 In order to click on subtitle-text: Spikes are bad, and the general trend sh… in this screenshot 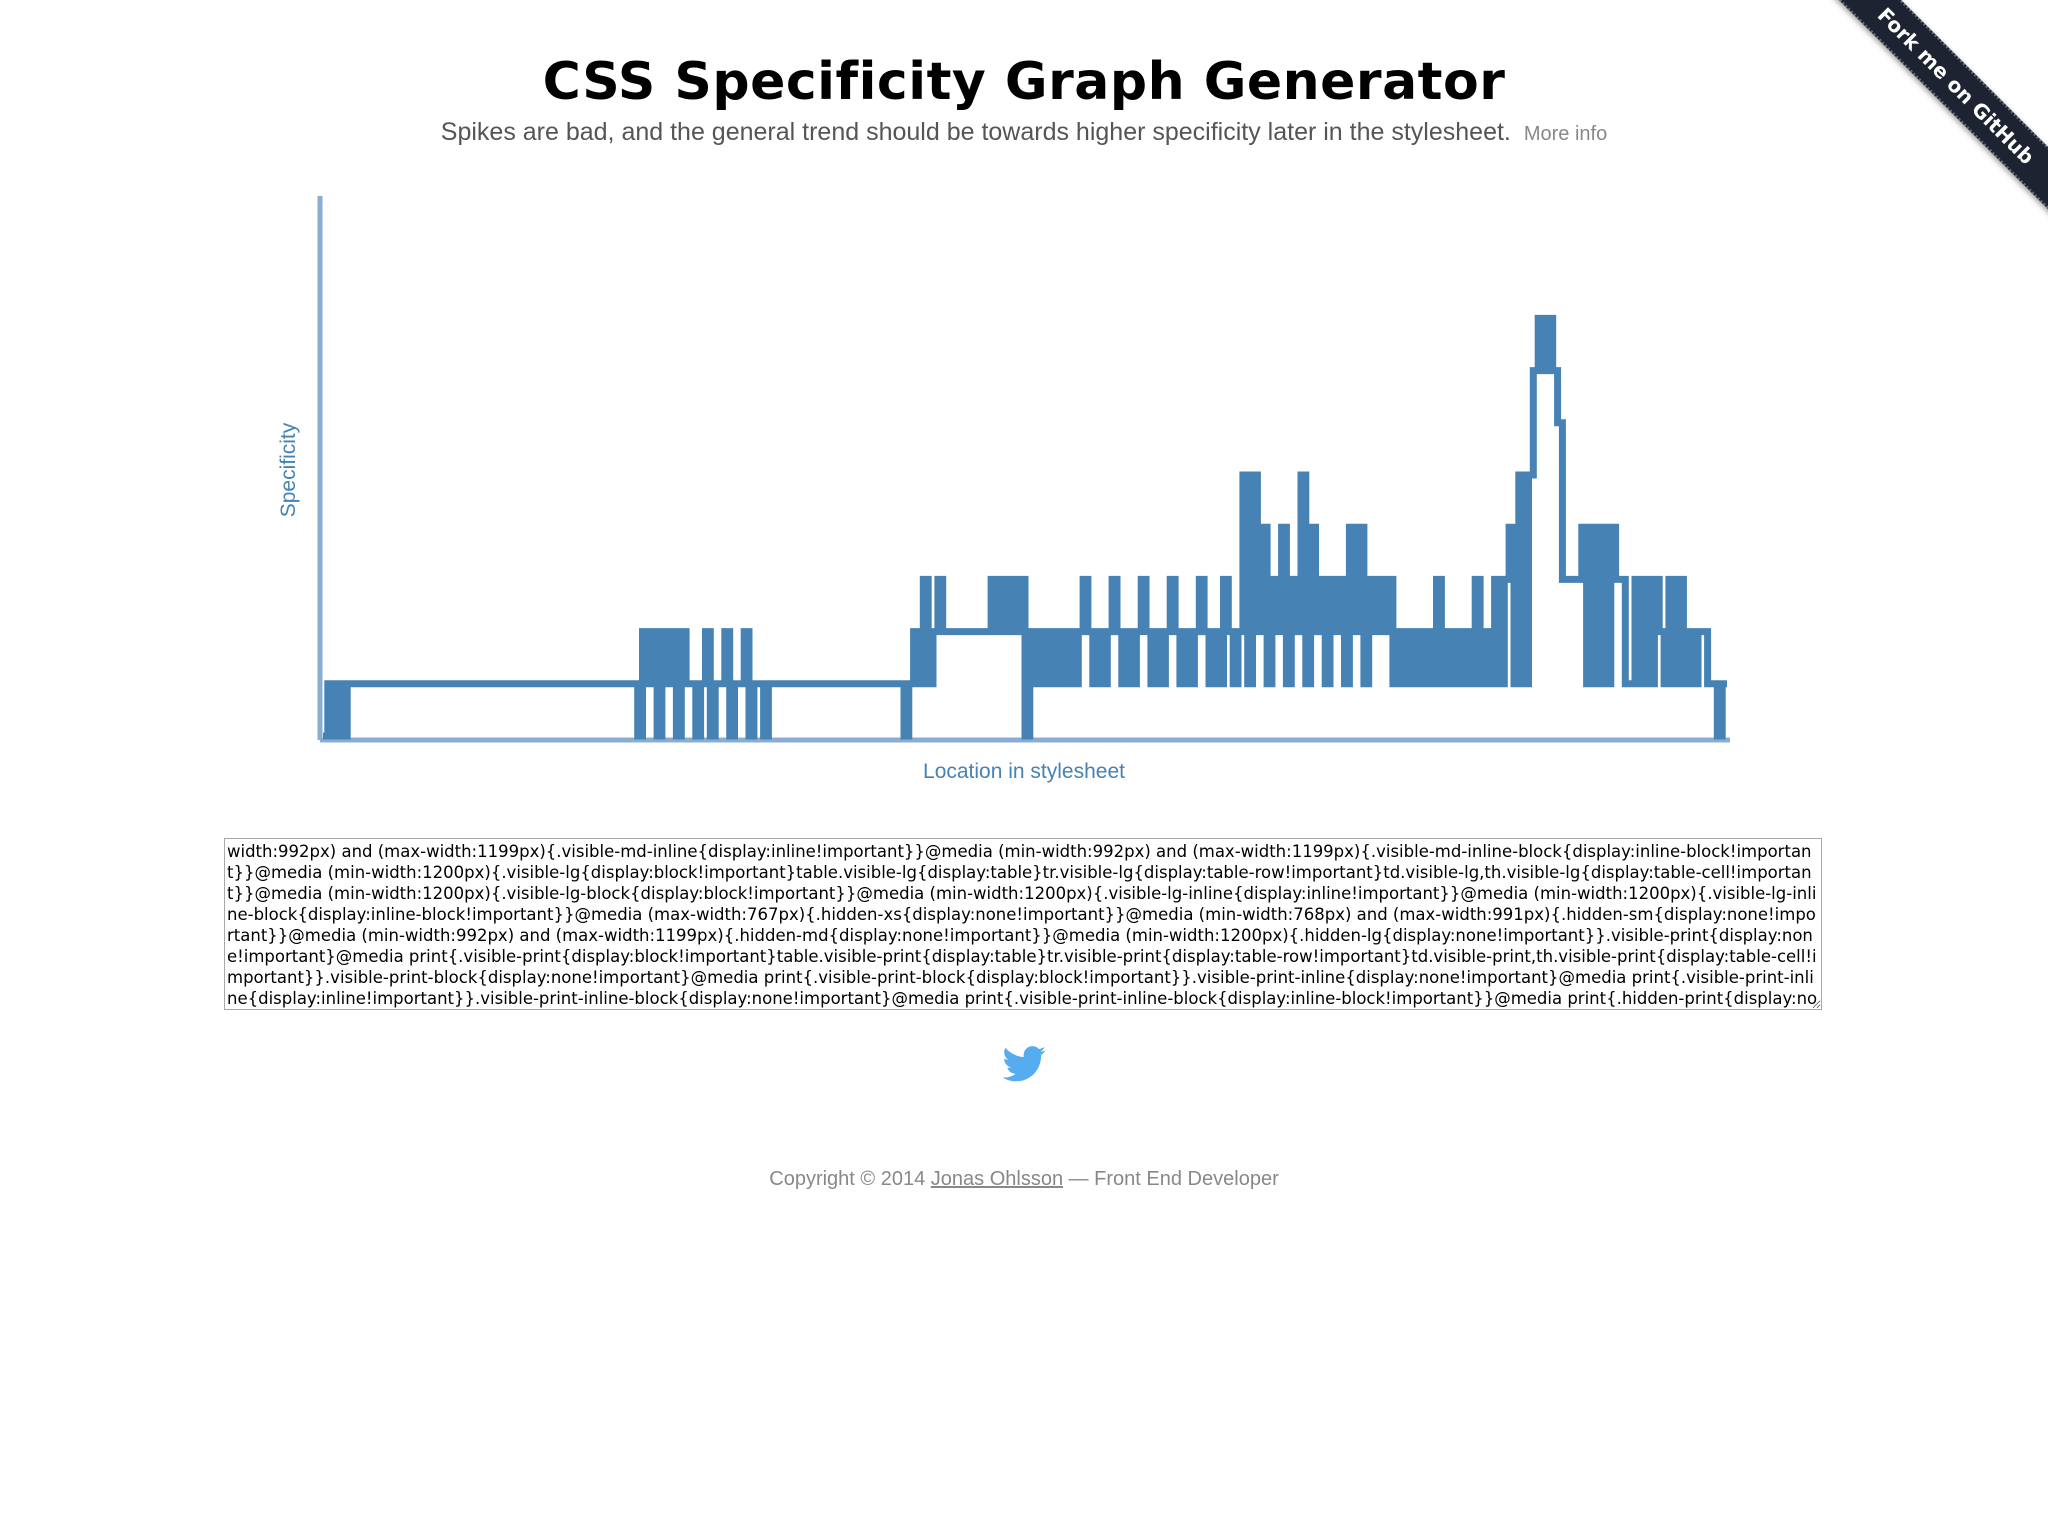, I will do `click(975, 132)`.